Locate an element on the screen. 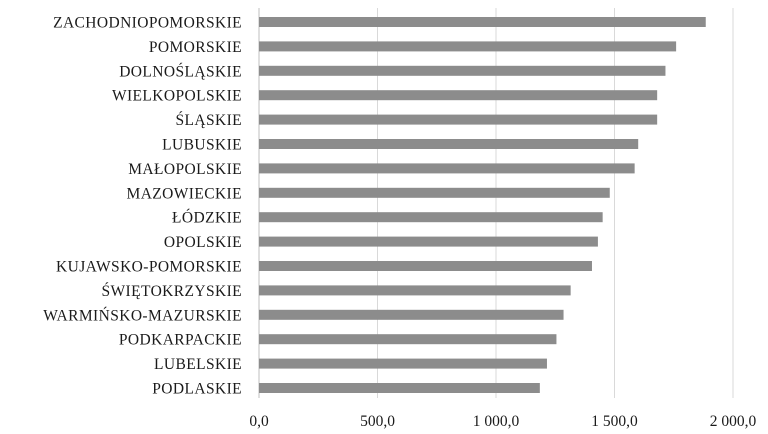 The height and width of the screenshot is (434, 768). category-label: ŁÓDZKIE is located at coordinates (207, 218).